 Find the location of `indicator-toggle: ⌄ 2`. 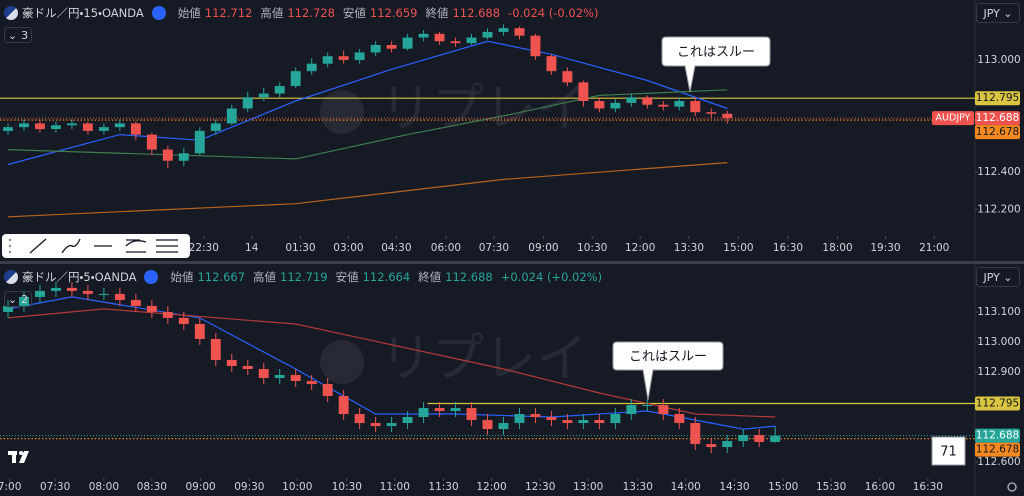

indicator-toggle: ⌄ 2 is located at coordinates (18, 299).